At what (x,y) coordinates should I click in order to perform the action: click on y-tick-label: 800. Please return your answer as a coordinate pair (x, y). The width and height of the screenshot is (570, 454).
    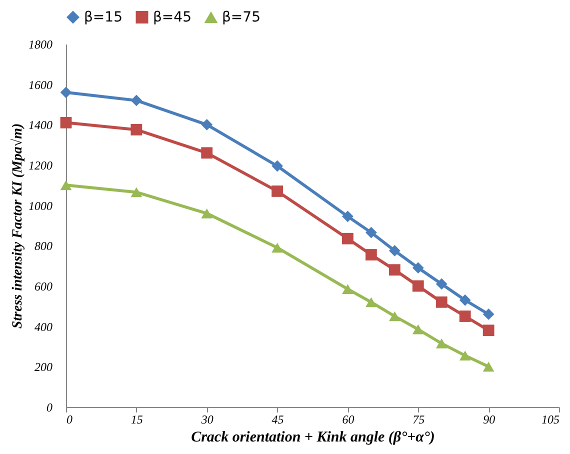
    Looking at the image, I should click on (43, 246).